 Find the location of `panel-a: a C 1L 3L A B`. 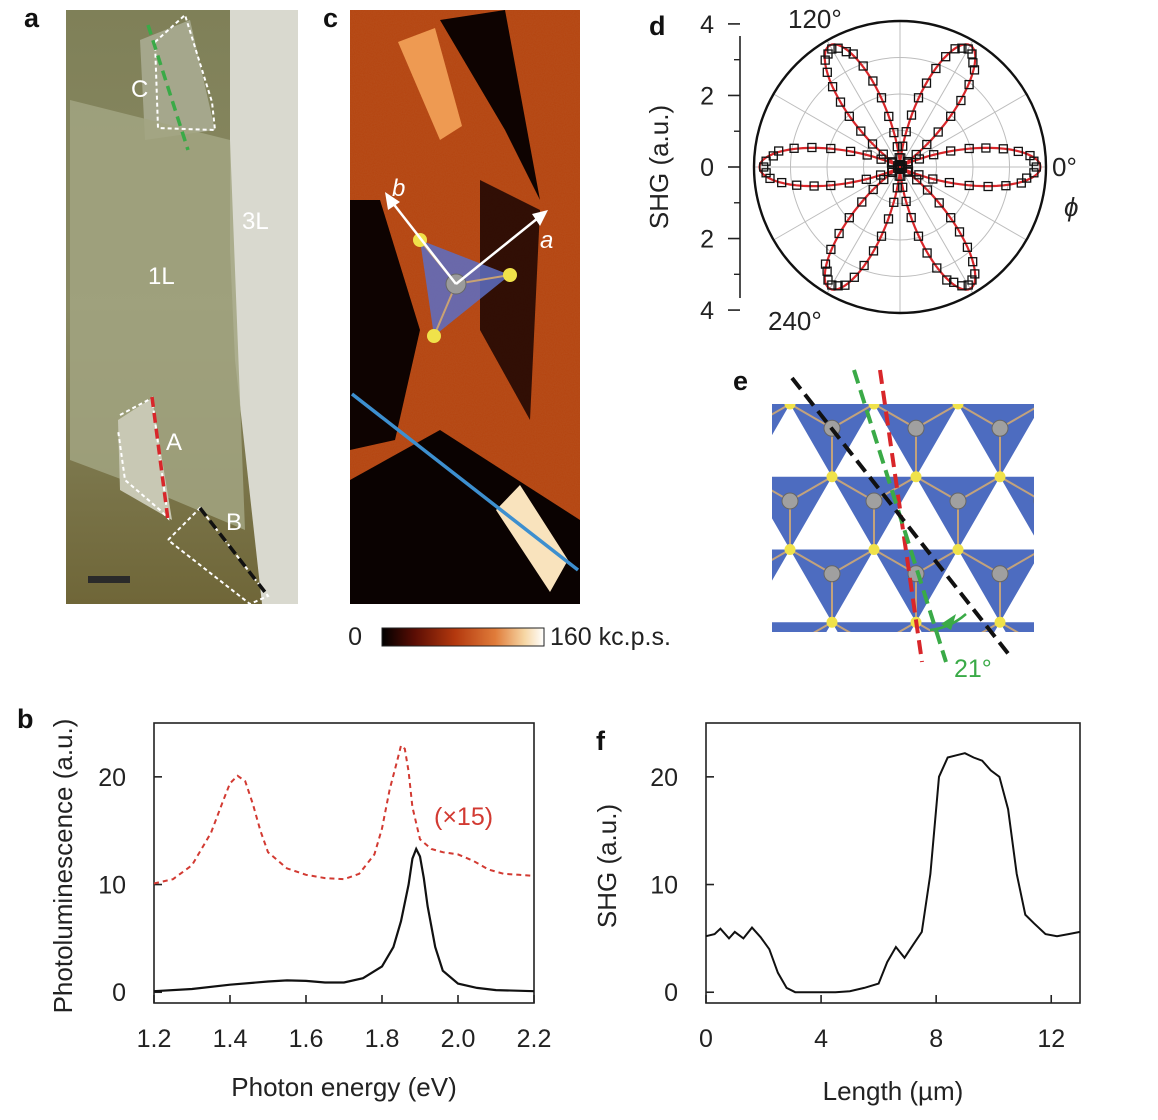

panel-a: a C 1L 3L A B is located at coordinates (161, 304).